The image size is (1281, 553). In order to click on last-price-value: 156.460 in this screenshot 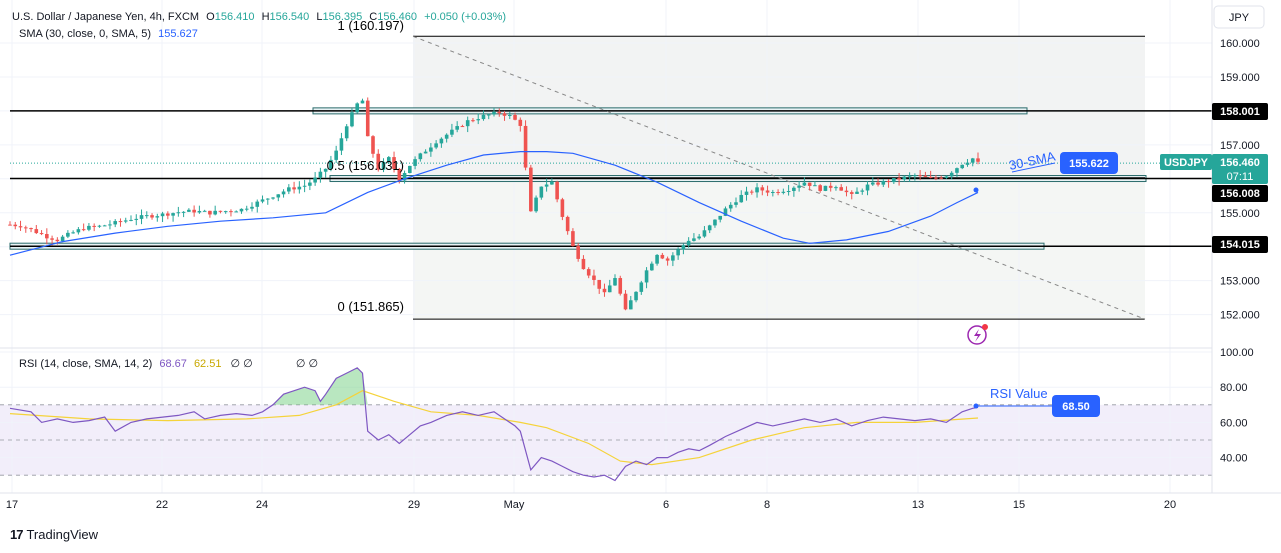, I will do `click(1240, 163)`.